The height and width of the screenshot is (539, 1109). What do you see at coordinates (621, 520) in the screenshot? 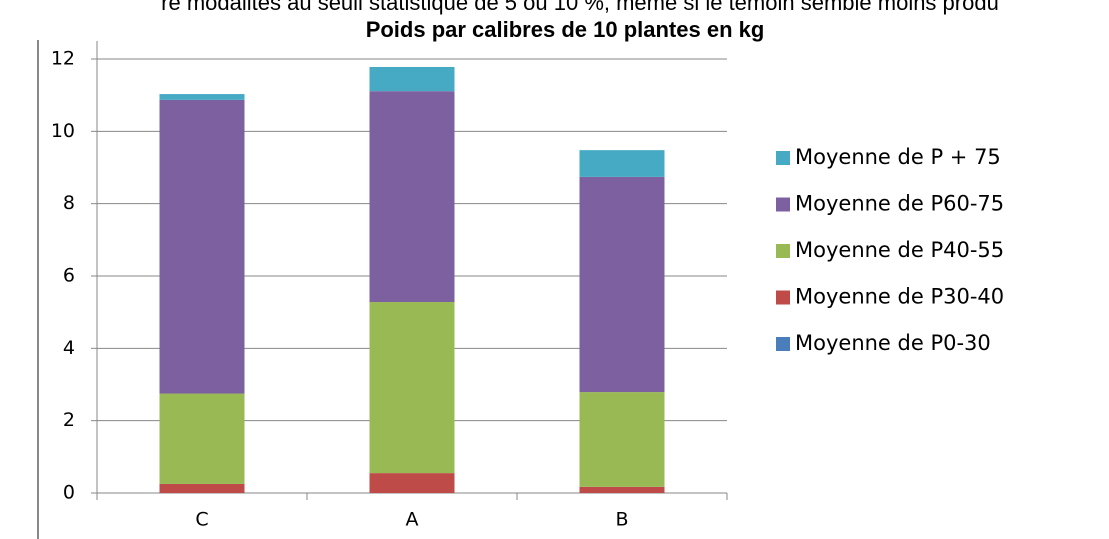
I see `x-tick-label: B` at bounding box center [621, 520].